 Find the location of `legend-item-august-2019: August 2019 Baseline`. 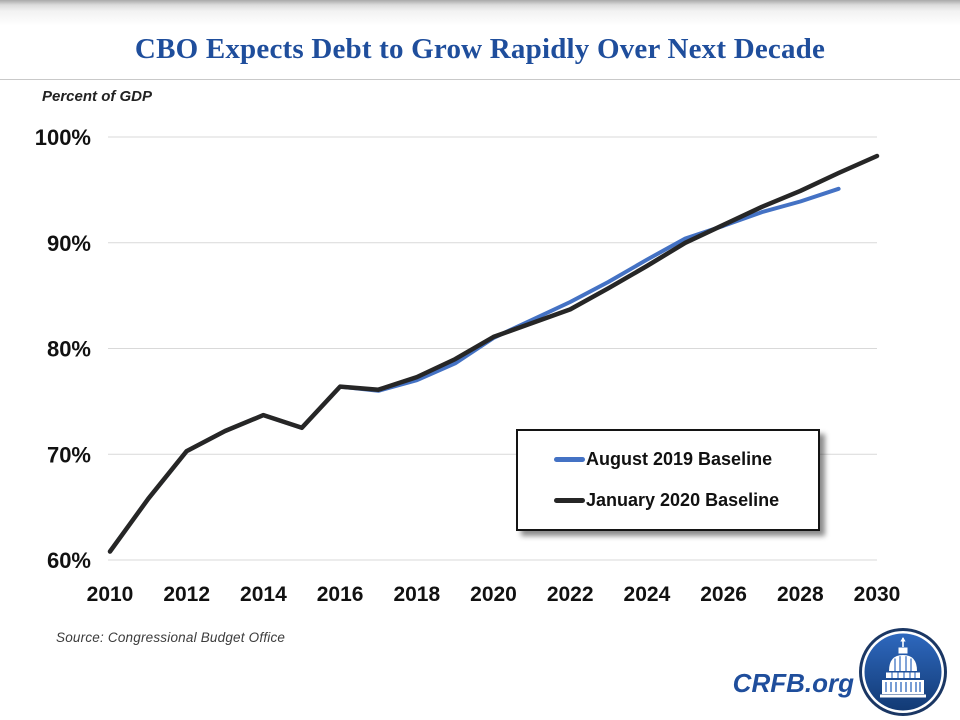

legend-item-august-2019: August 2019 Baseline is located at coordinates (686, 459).